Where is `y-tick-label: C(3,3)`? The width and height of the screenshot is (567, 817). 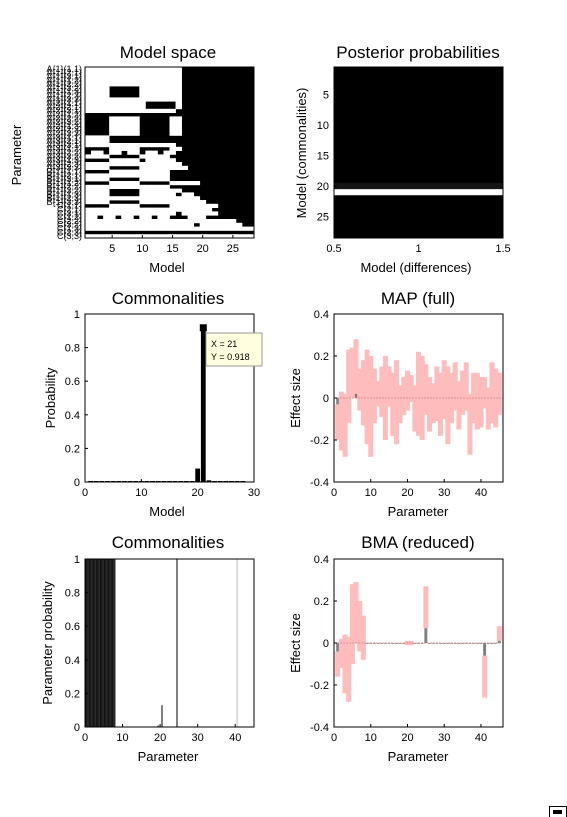
y-tick-label: C(3,3) is located at coordinates (69, 236).